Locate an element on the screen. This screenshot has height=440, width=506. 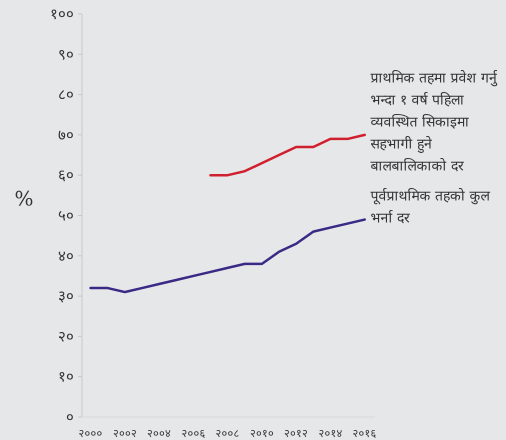
y-tick-label: ८० is located at coordinates (66, 95).